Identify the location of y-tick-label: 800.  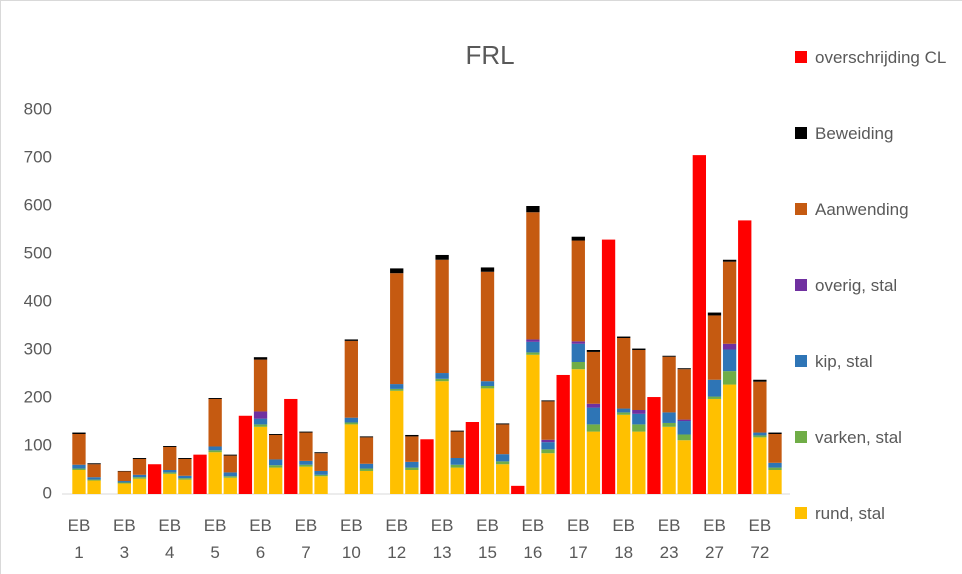
(38, 108).